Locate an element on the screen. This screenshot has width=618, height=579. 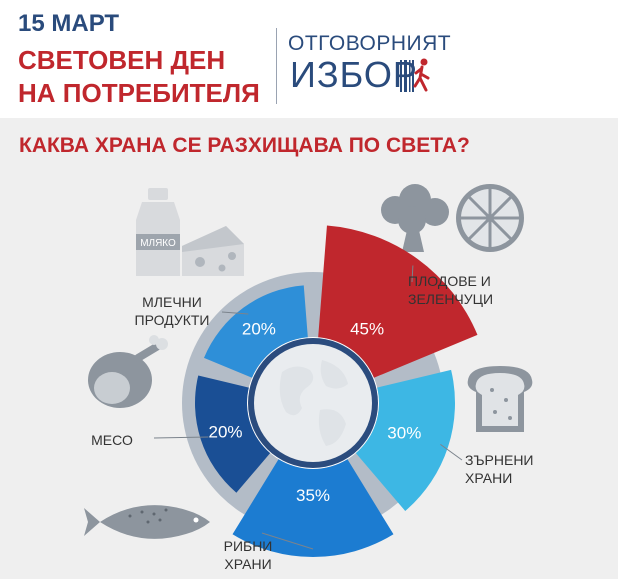
category-label-dairy: МЛЕЧНИ ПРОДУКТИ is located at coordinates (172, 311).